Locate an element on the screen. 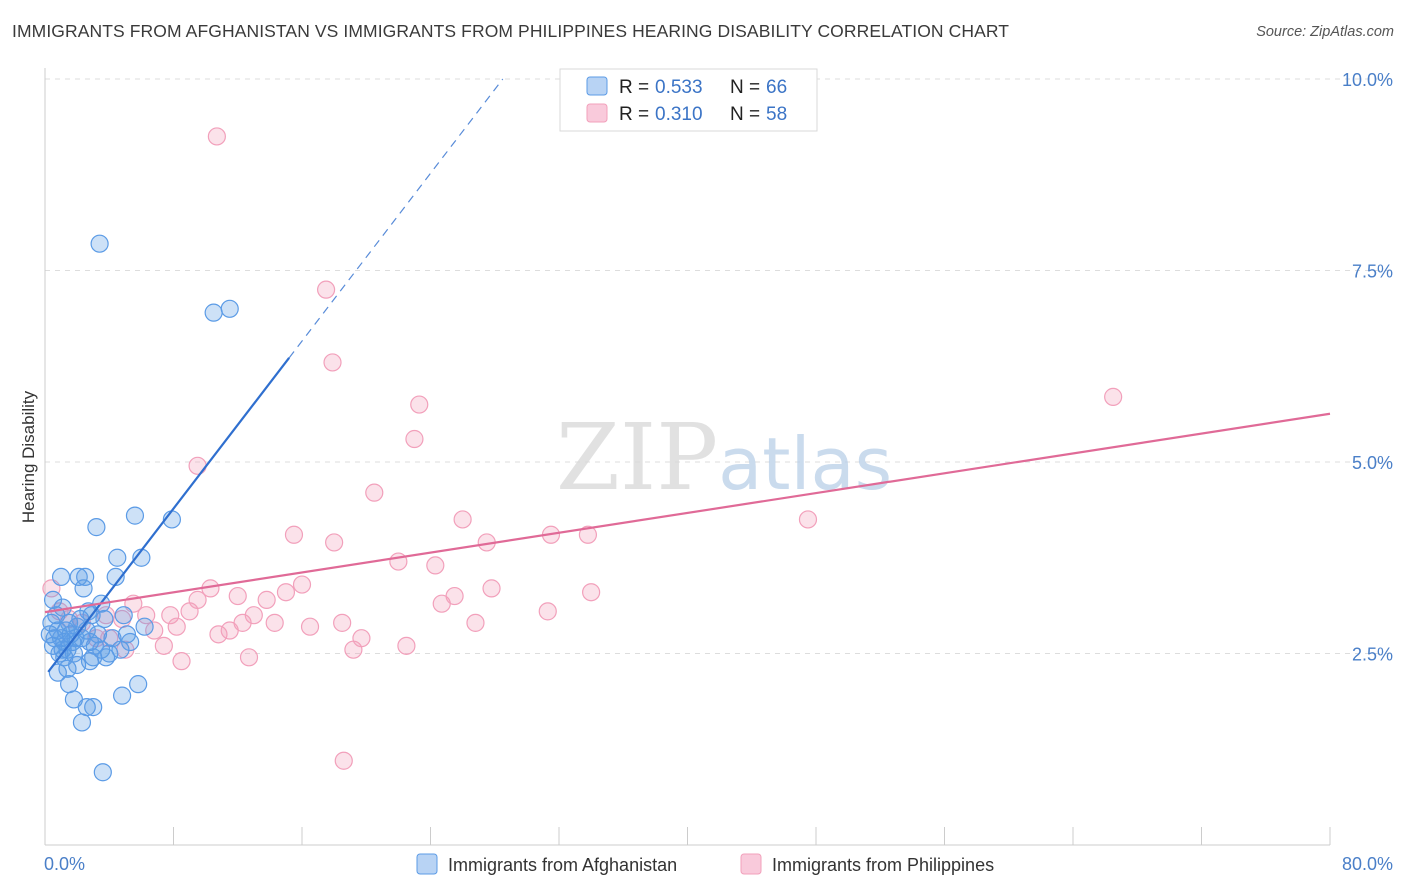 The image size is (1406, 892). x-tick-labels: 0.0% 80.0% is located at coordinates (718, 864).